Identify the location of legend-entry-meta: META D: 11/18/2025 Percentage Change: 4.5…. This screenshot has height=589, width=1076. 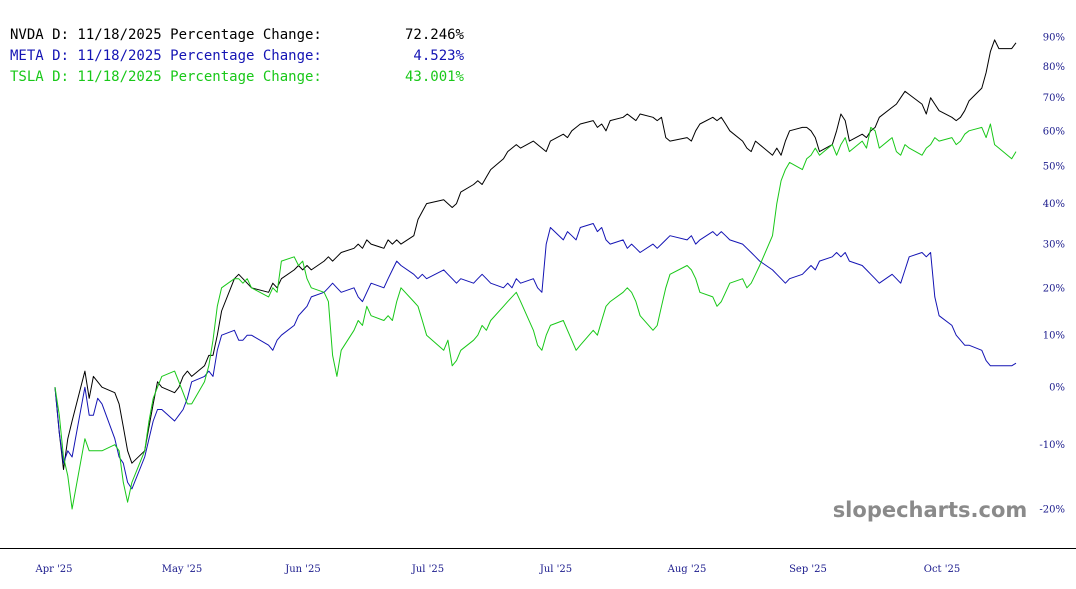
(237, 56).